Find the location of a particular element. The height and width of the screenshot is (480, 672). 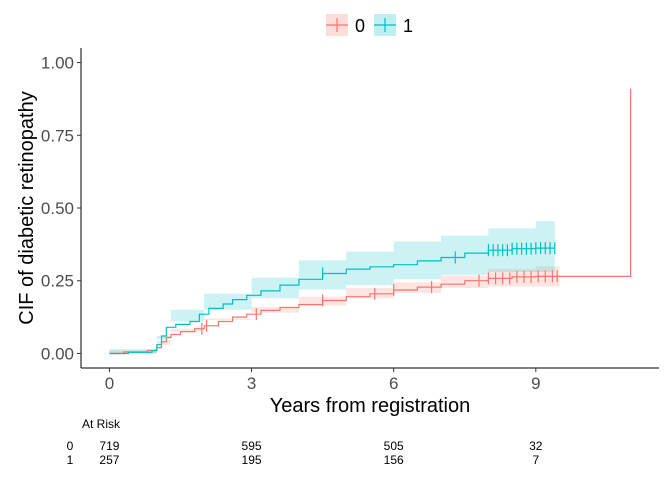

risk-count-0-3: 32 is located at coordinates (536, 446).